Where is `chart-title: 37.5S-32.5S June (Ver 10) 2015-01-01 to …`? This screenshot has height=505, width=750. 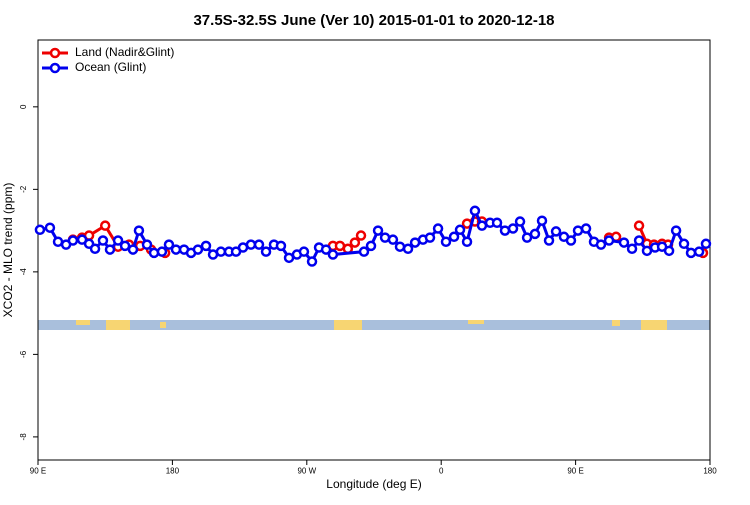
chart-title: 37.5S-32.5S June (Ver 10) 2015-01-01 to … is located at coordinates (373, 20).